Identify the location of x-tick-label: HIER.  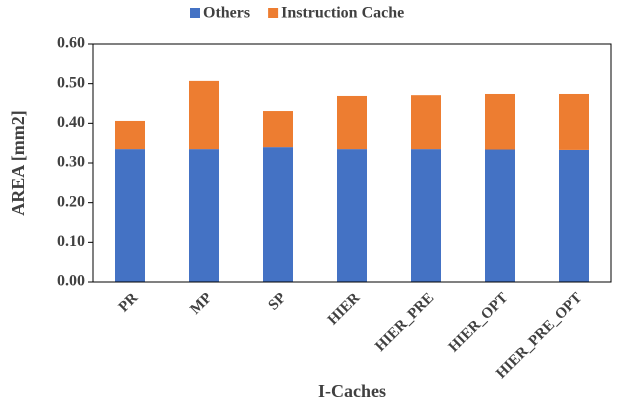
(344, 309).